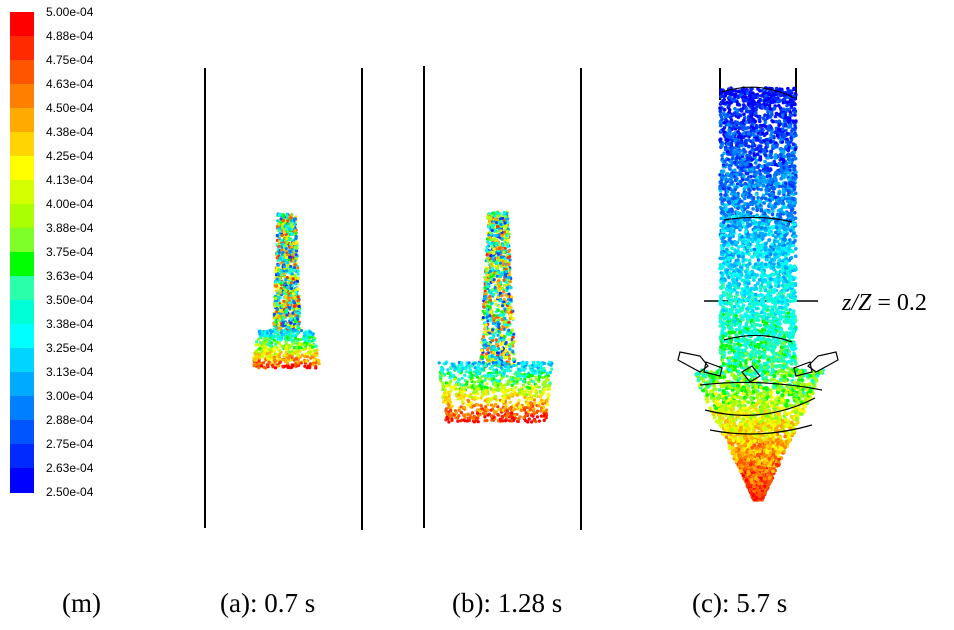 The image size is (954, 630). Describe the element at coordinates (70, 84) in the screenshot. I see `colorbar-tick-label: 4.63e-04` at that location.